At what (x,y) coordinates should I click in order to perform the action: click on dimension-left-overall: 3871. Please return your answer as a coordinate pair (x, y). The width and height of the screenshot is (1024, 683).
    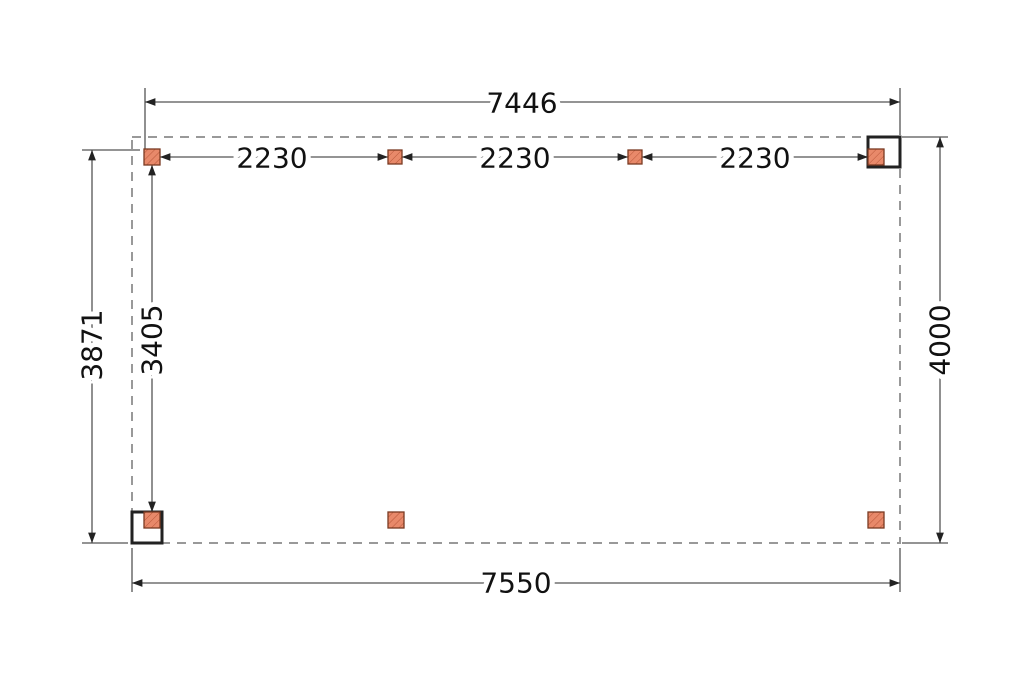
    Looking at the image, I should click on (105, 346).